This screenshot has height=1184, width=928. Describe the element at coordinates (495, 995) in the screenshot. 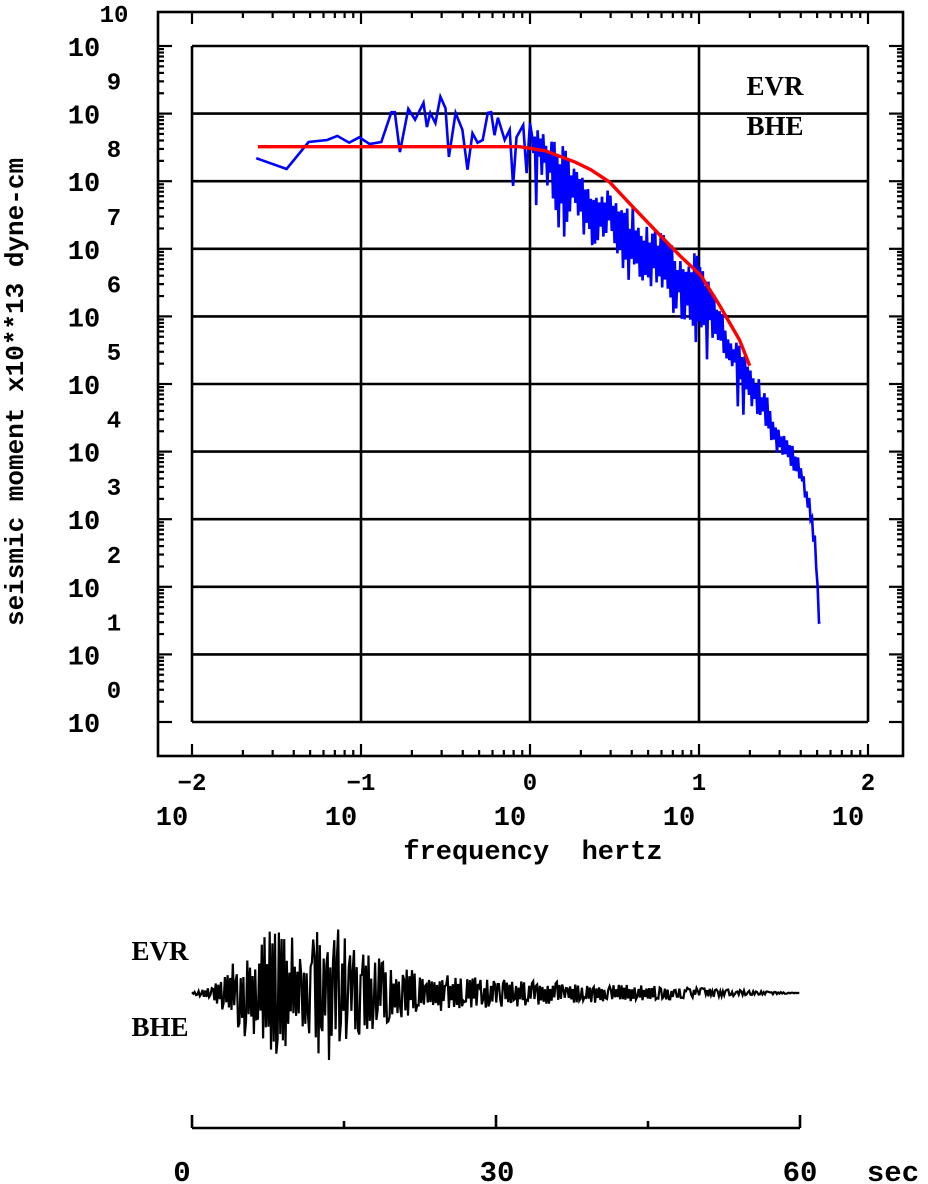

I see `seismogram-trace` at that location.